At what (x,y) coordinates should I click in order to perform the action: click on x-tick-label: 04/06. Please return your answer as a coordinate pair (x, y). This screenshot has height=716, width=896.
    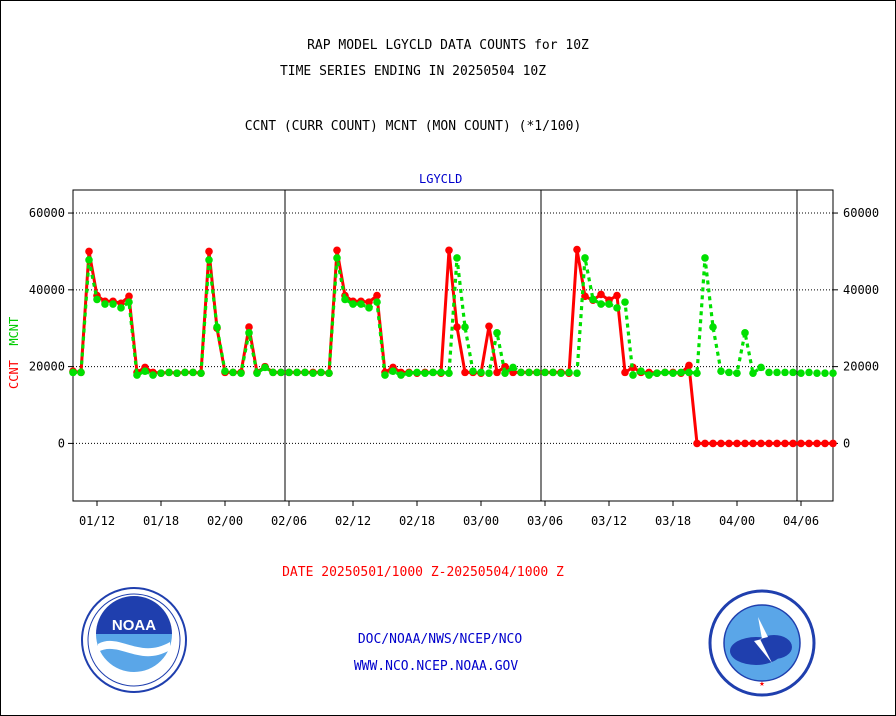
    Looking at the image, I should click on (801, 521).